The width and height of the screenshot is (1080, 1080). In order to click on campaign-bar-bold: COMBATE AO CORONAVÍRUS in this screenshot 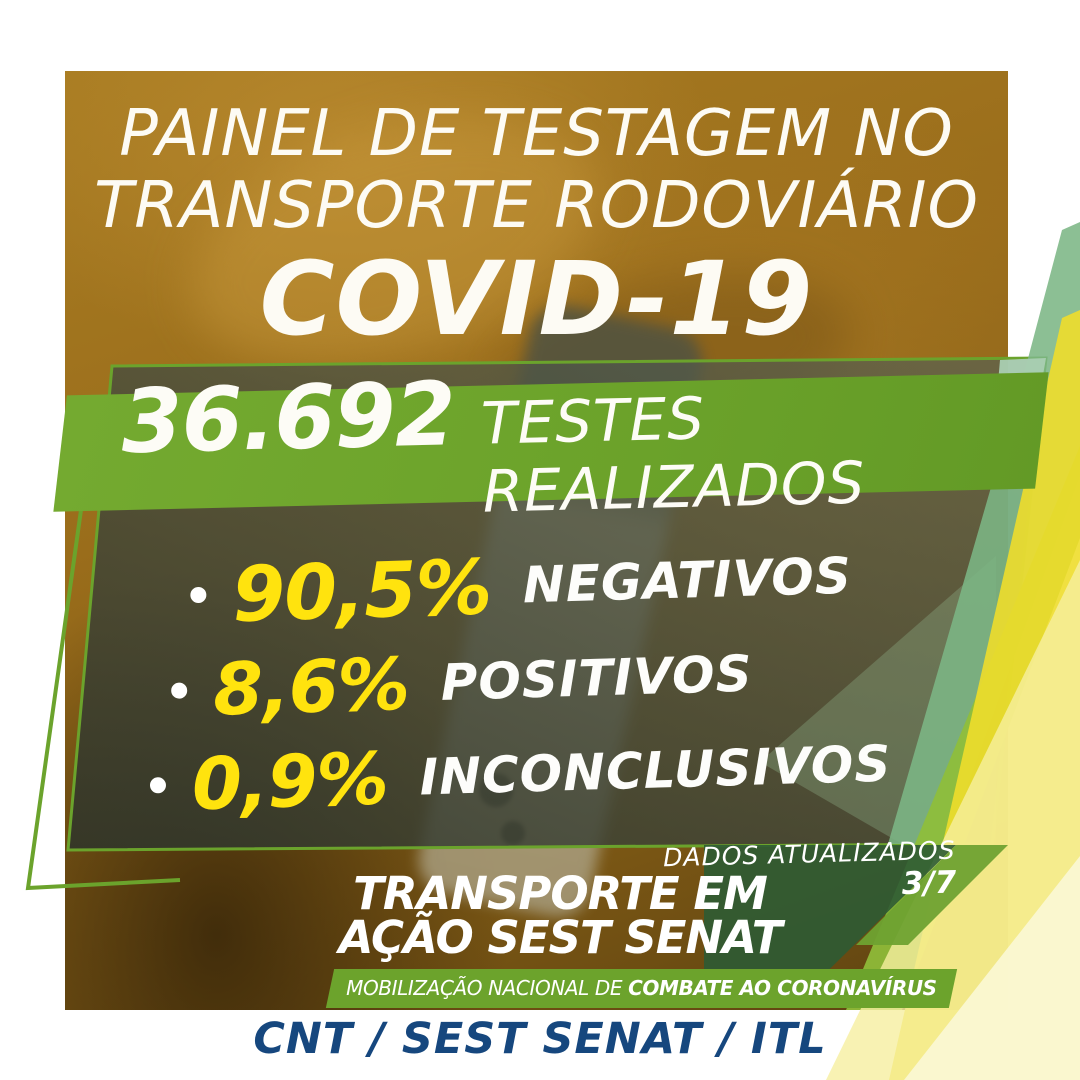, I will do `click(782, 988)`.